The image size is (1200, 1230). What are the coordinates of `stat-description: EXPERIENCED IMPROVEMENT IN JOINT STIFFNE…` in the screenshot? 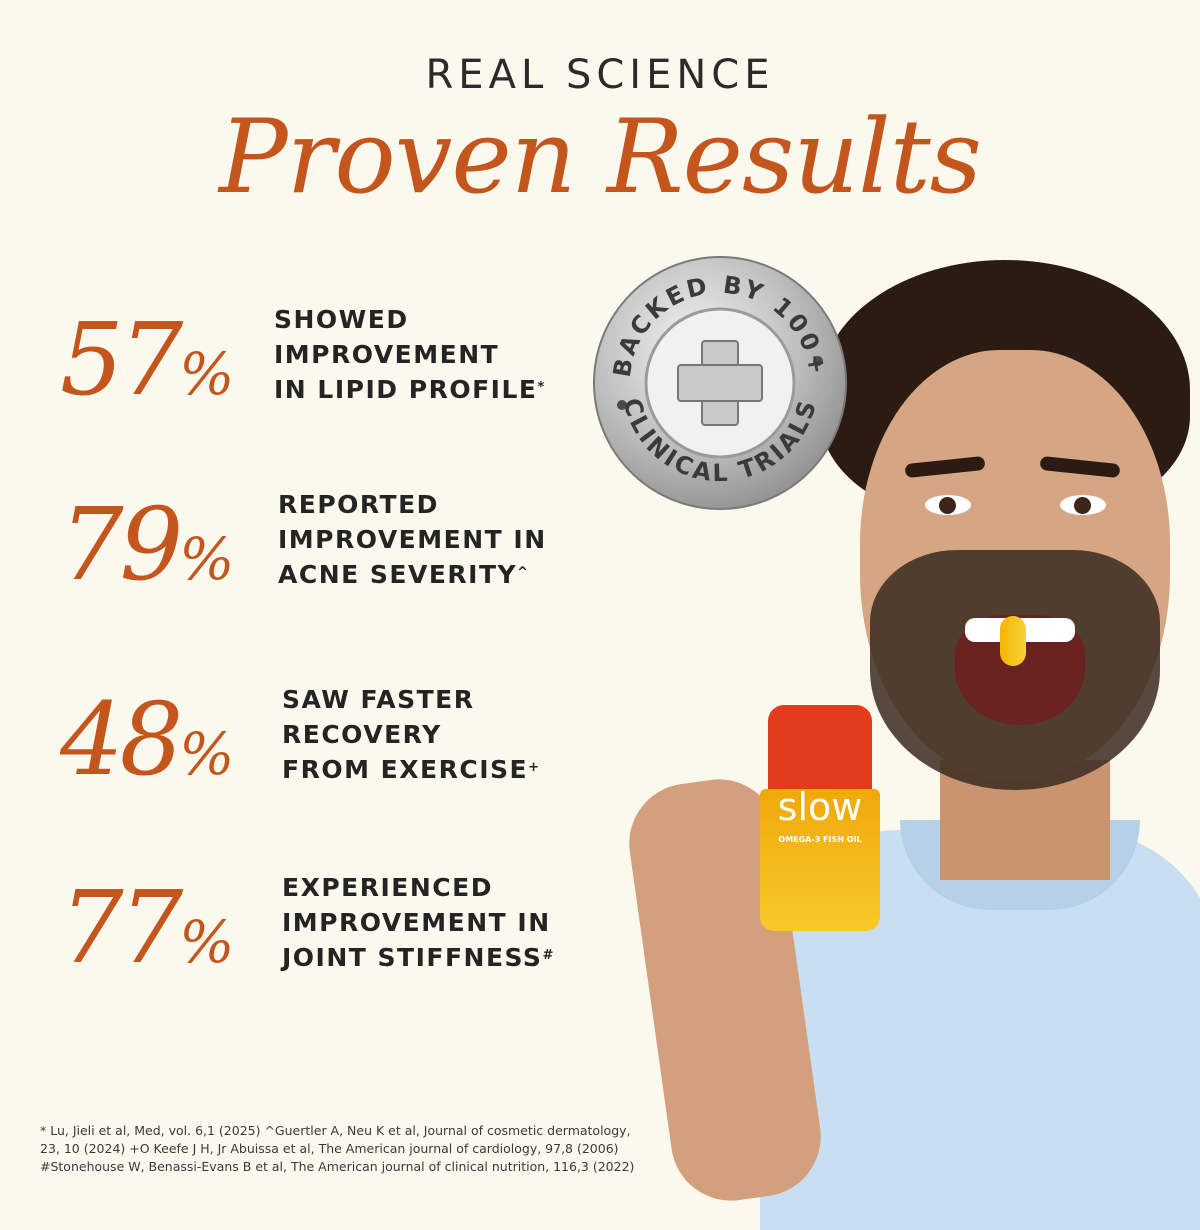 It's located at (418, 922).